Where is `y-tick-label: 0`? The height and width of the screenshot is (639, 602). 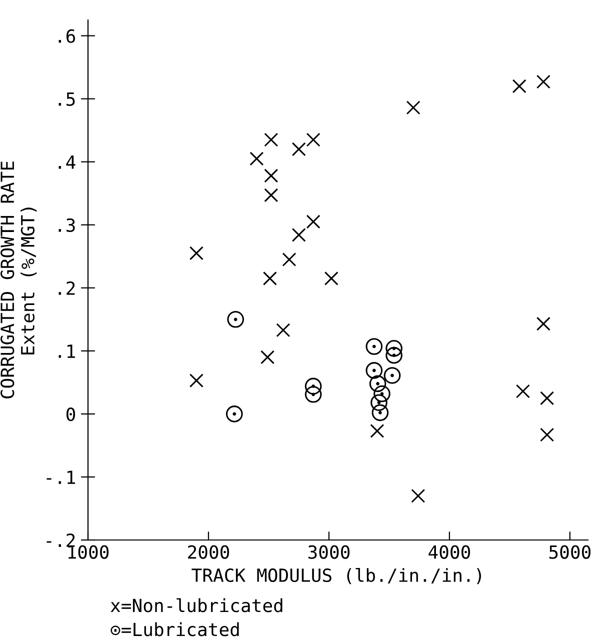 y-tick-label: 0 is located at coordinates (71, 414).